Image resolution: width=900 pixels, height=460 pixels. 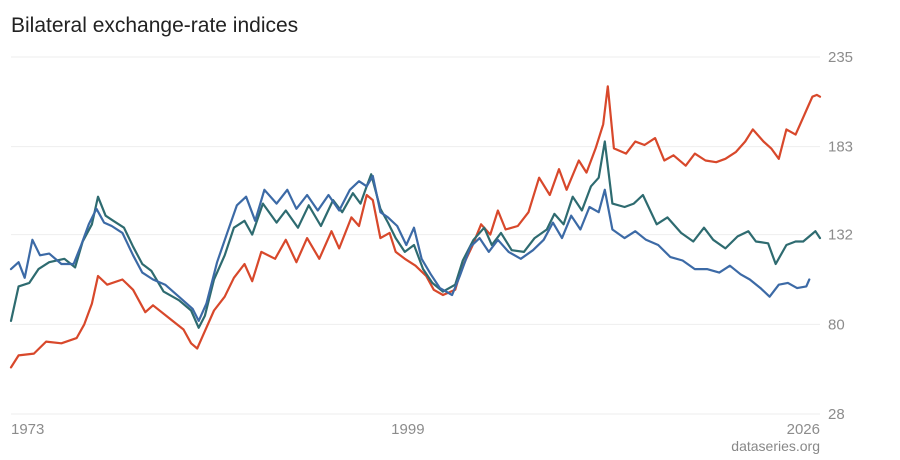 What do you see at coordinates (775, 446) in the screenshot?
I see `source-label: dataseries.org` at bounding box center [775, 446].